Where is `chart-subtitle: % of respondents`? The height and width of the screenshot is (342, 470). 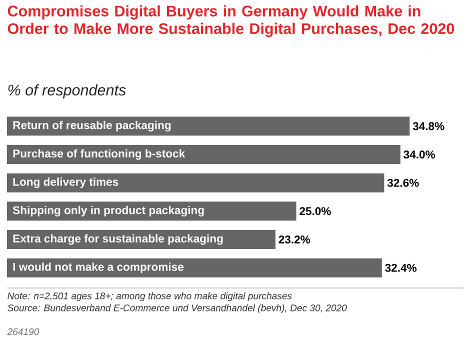
chart-subtitle: % of respondents is located at coordinates (67, 91).